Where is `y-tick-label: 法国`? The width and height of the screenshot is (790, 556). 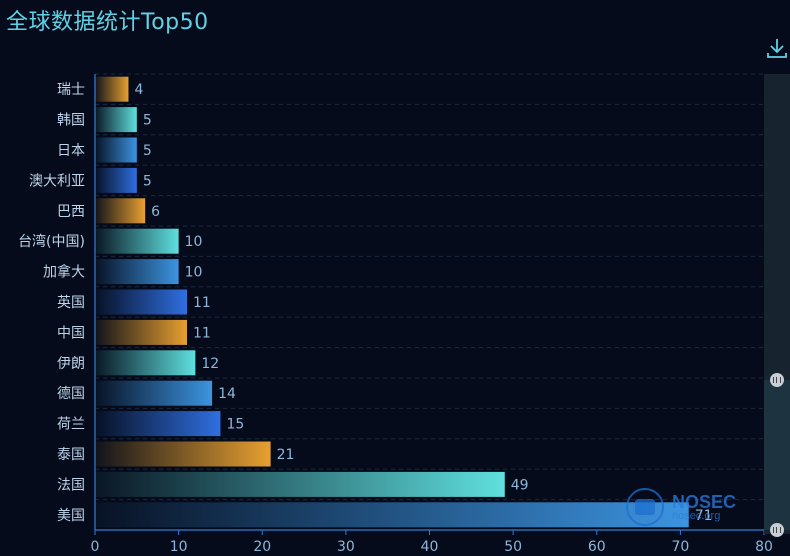
y-tick-label: 法国 is located at coordinates (71, 485).